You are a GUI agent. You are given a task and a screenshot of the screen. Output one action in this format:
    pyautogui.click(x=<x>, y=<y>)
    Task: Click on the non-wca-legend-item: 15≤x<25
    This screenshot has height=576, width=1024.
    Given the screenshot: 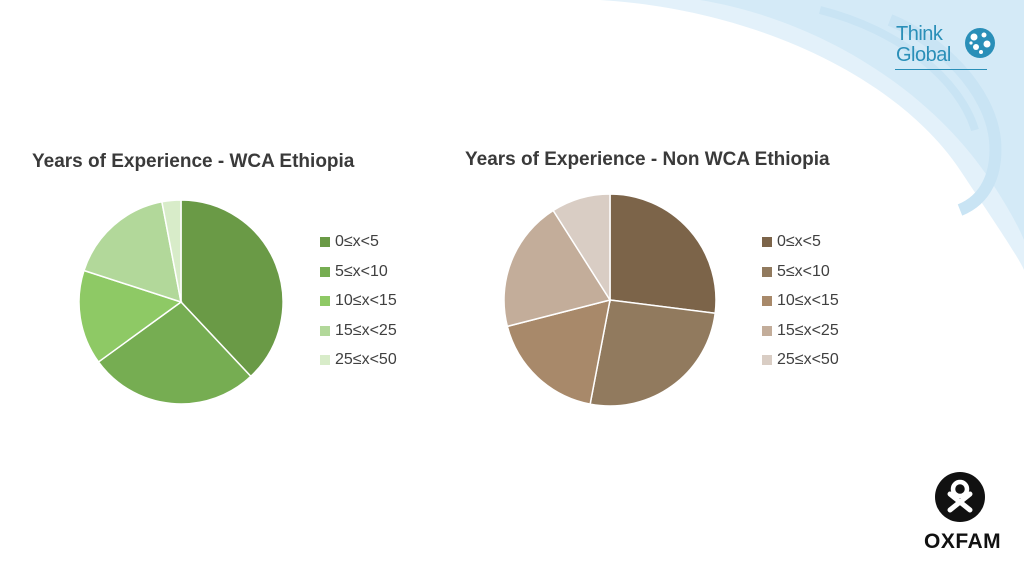 What is the action you would take?
    pyautogui.click(x=800, y=336)
    